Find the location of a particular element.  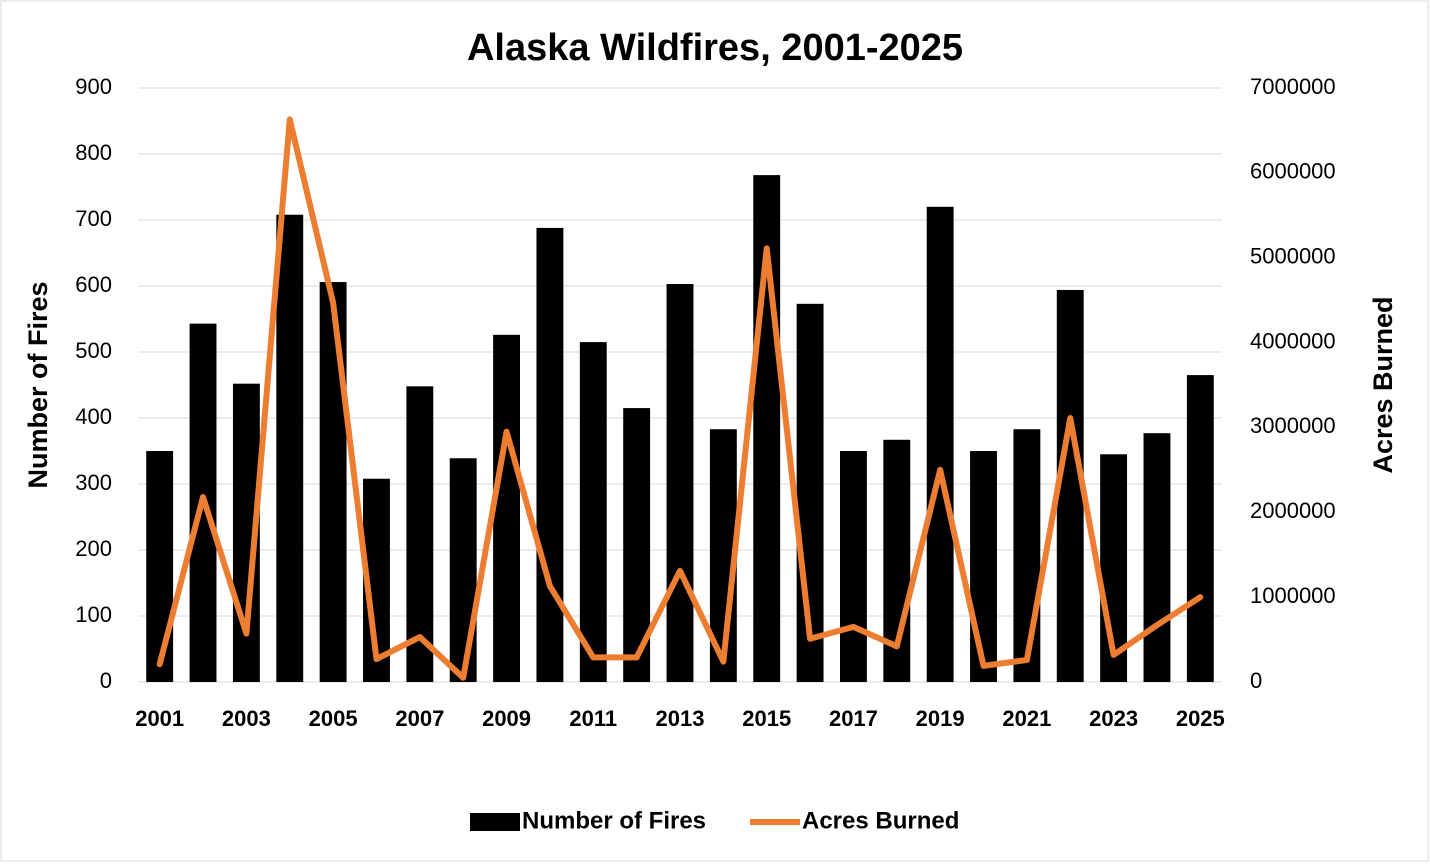

y2-tick-label: 6000000 is located at coordinates (1293, 171).